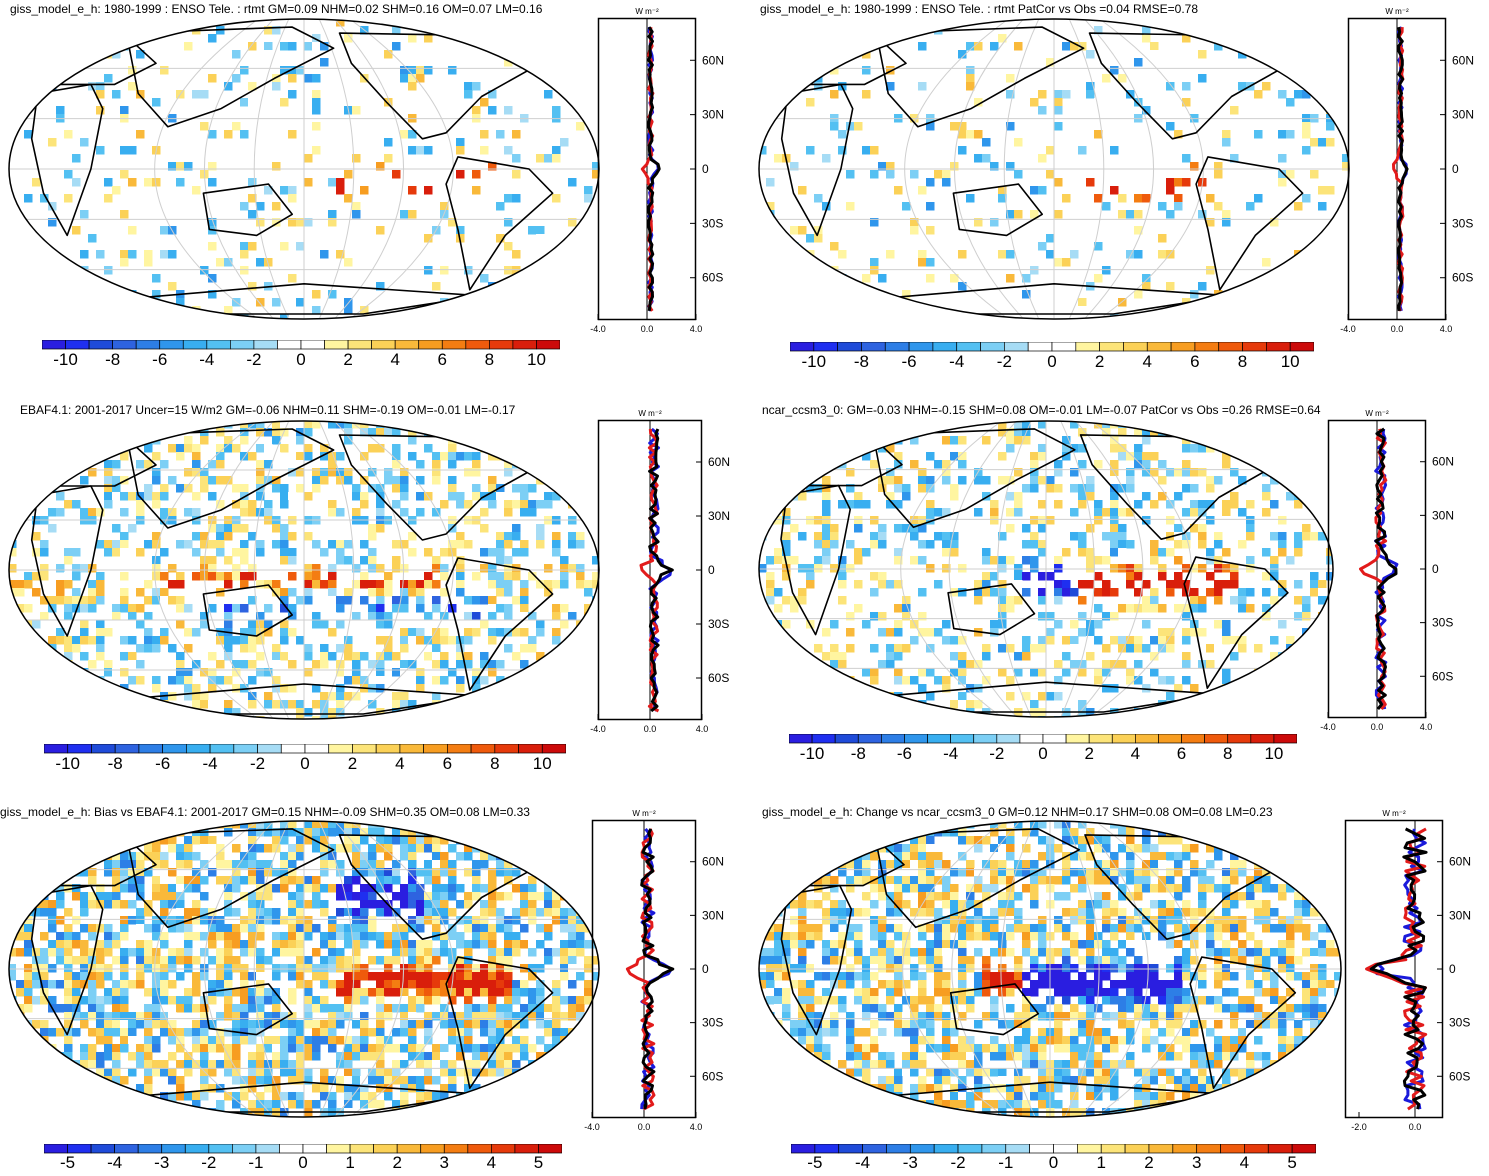 This screenshot has width=1489, height=1176. What do you see at coordinates (1328, 727) in the screenshot?
I see `x-tick-label: -4.0` at bounding box center [1328, 727].